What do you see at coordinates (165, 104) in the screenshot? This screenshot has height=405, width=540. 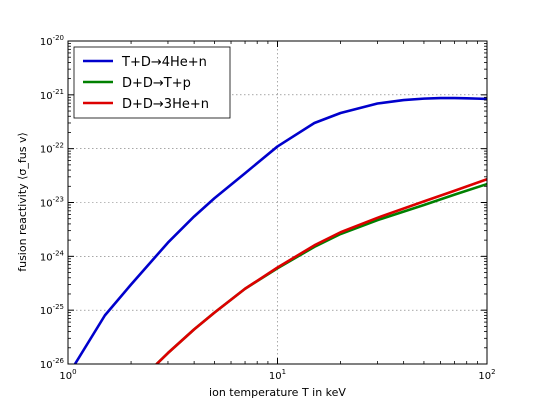 I see `legend-label: D+D→3He+n` at bounding box center [165, 104].